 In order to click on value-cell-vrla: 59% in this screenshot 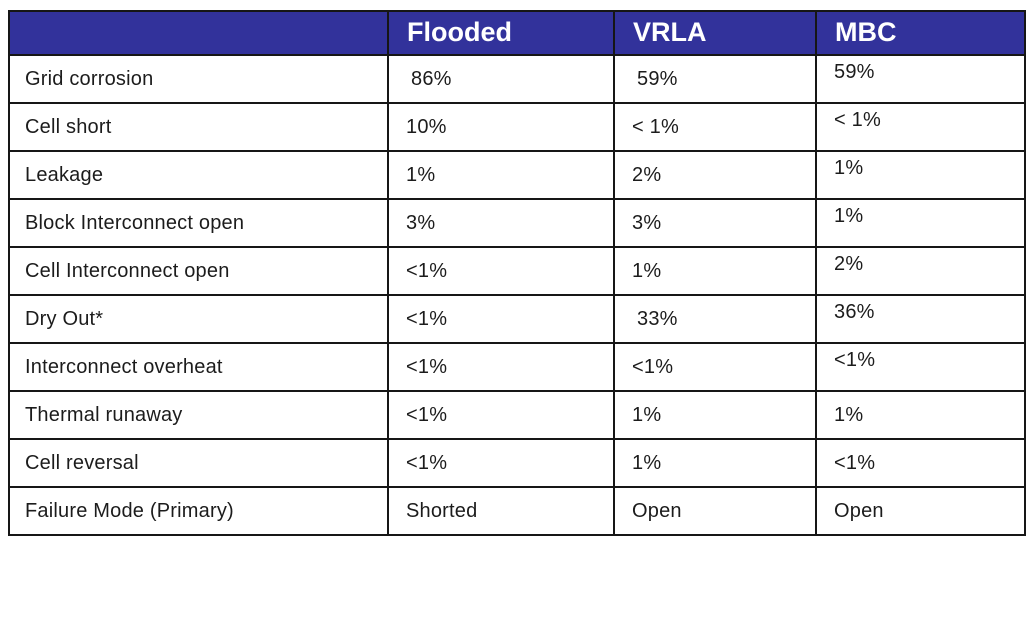, I will do `click(715, 79)`.